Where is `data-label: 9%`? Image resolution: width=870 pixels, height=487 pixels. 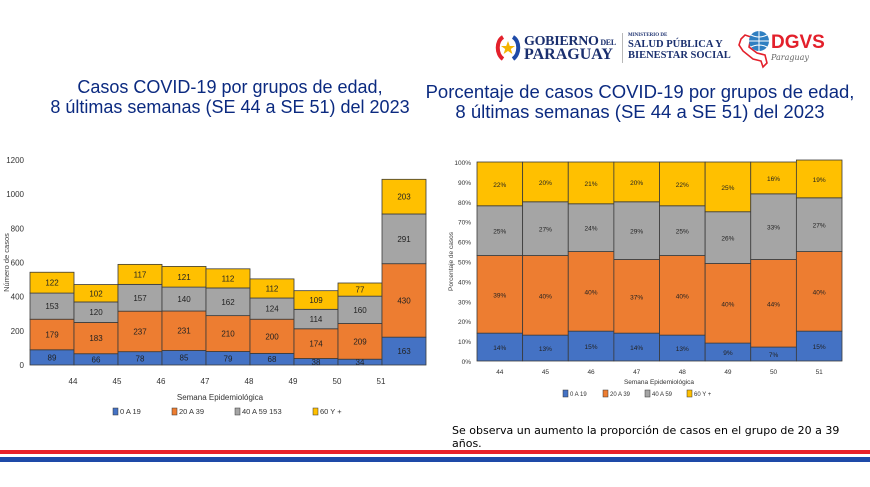
data-label: 9% is located at coordinates (728, 353).